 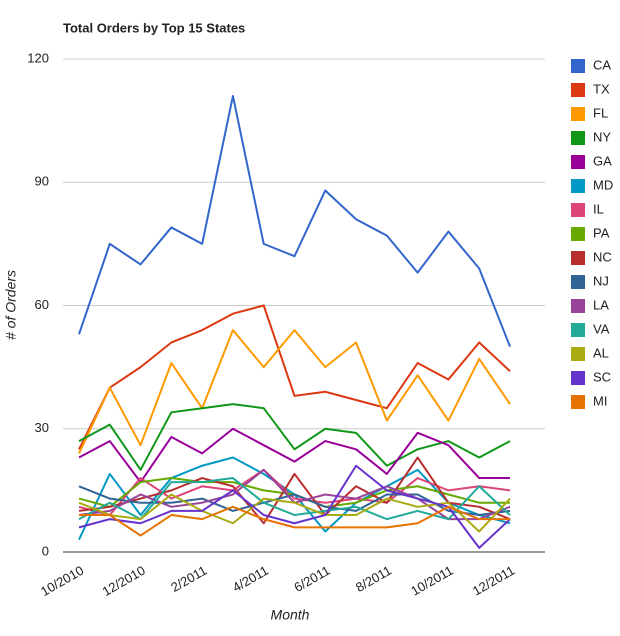 I want to click on legend-label: LA, so click(x=601, y=304).